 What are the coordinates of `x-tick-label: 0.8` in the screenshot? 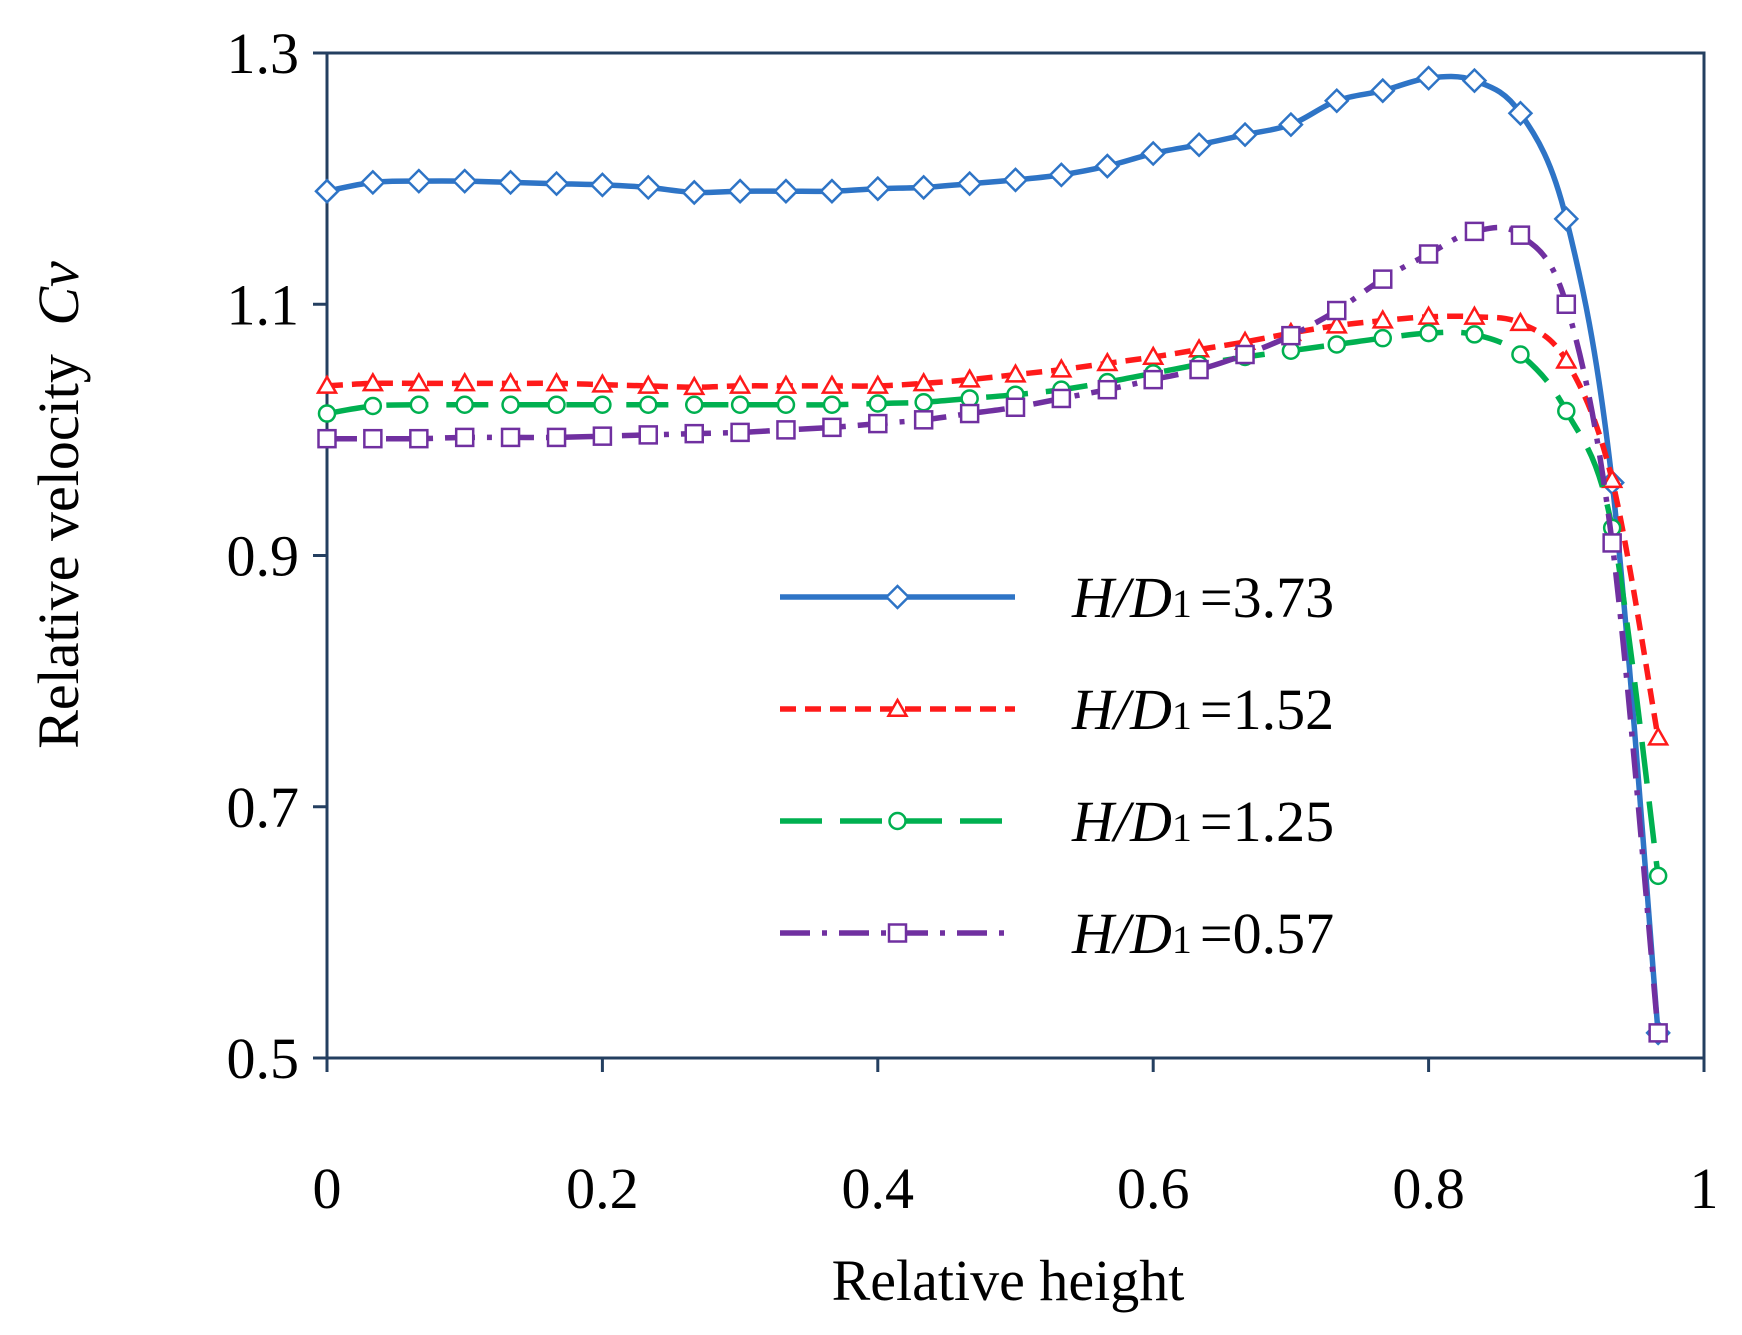 It's located at (1428, 1188).